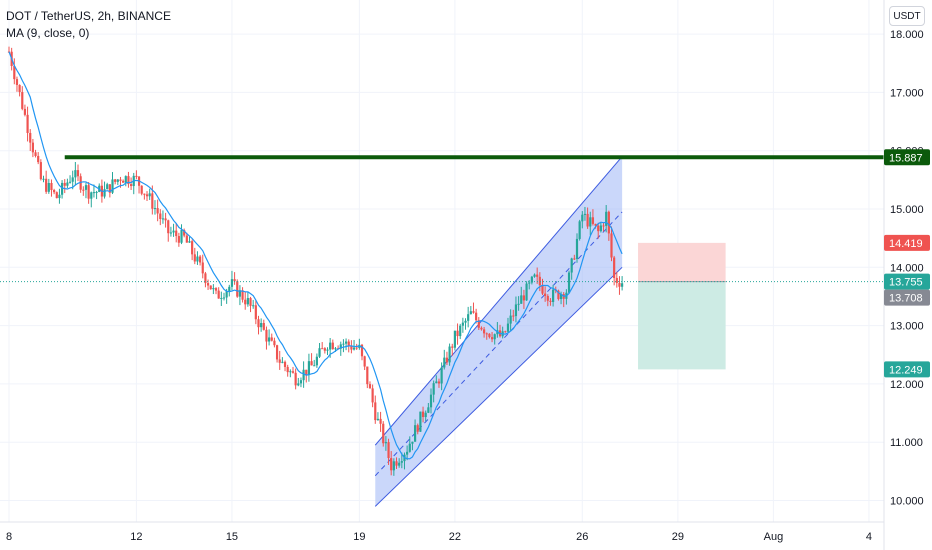 The width and height of the screenshot is (932, 550). I want to click on resistance-price-tag, so click(907, 157).